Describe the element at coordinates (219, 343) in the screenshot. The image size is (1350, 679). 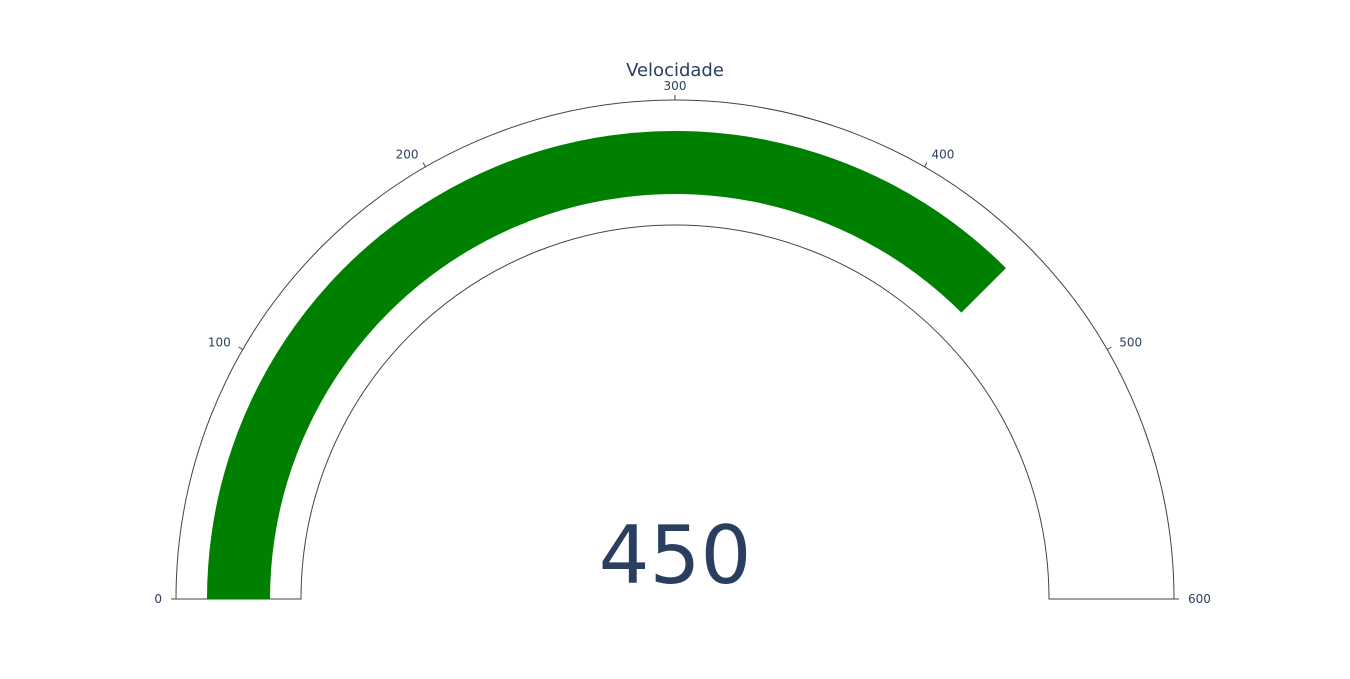
I see `gauge-tick-label: 100` at that location.